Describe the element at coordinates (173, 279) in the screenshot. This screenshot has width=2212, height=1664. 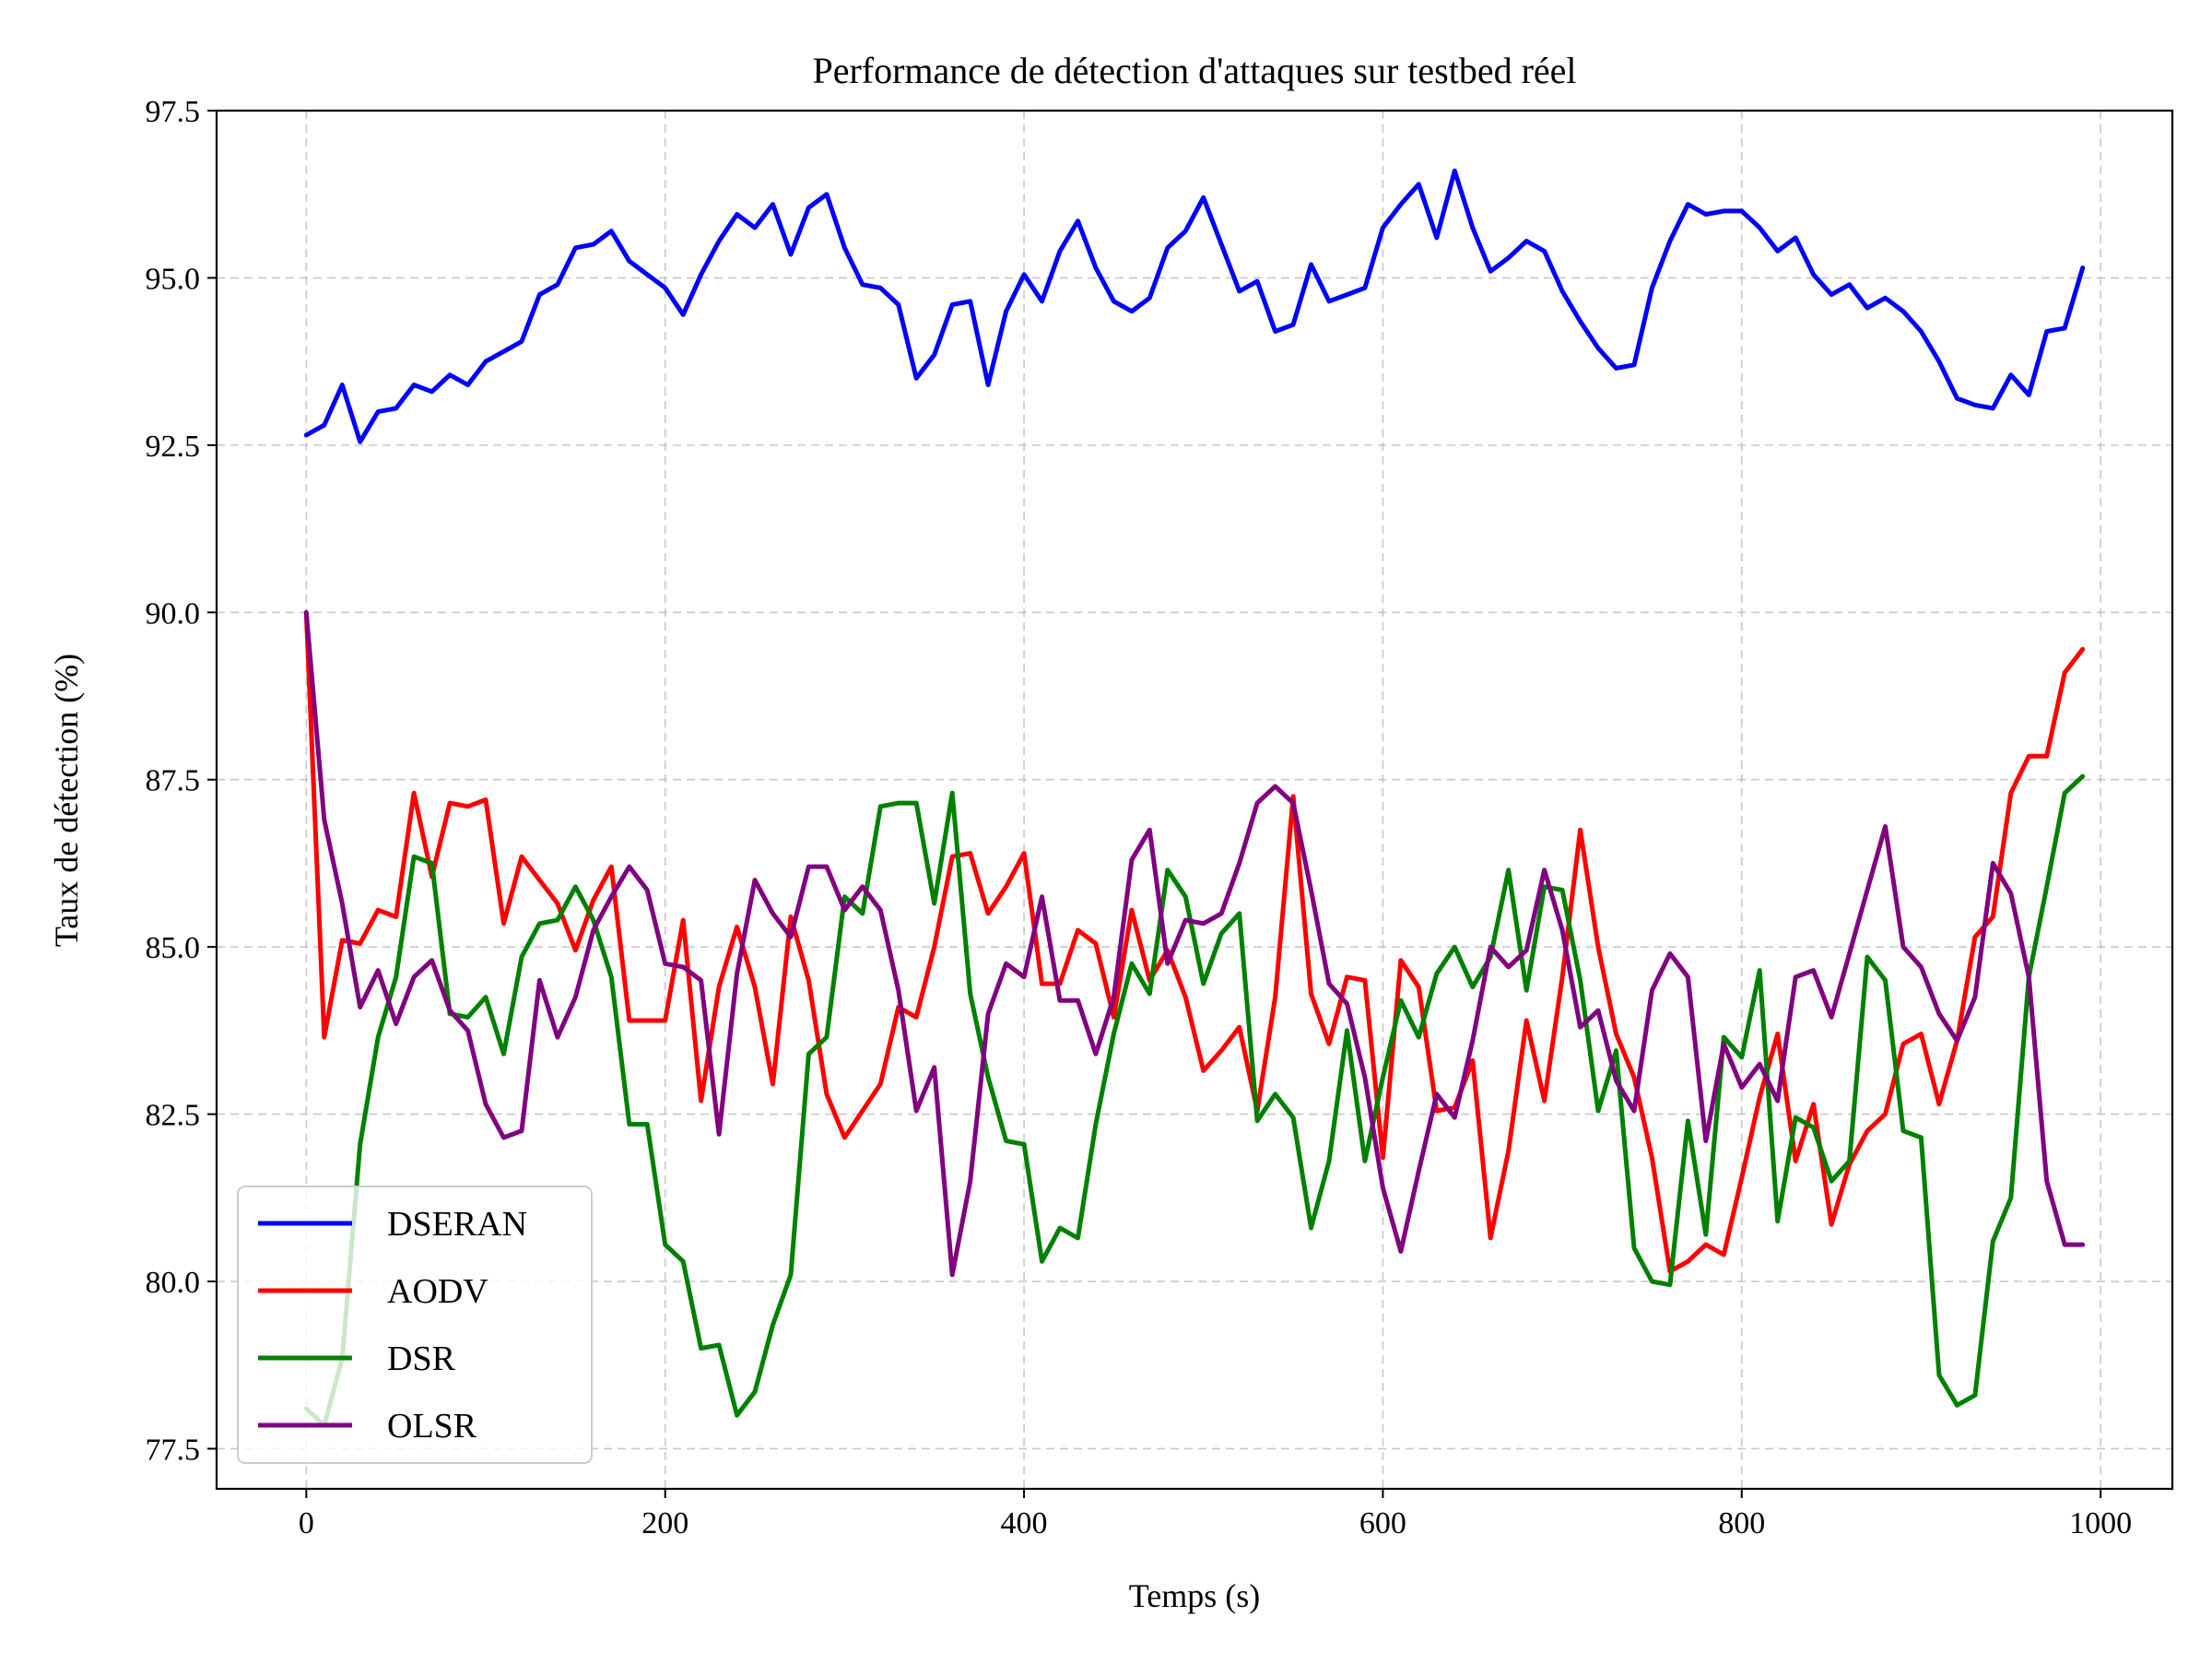
I see `y-tick-label: 95.0` at that location.